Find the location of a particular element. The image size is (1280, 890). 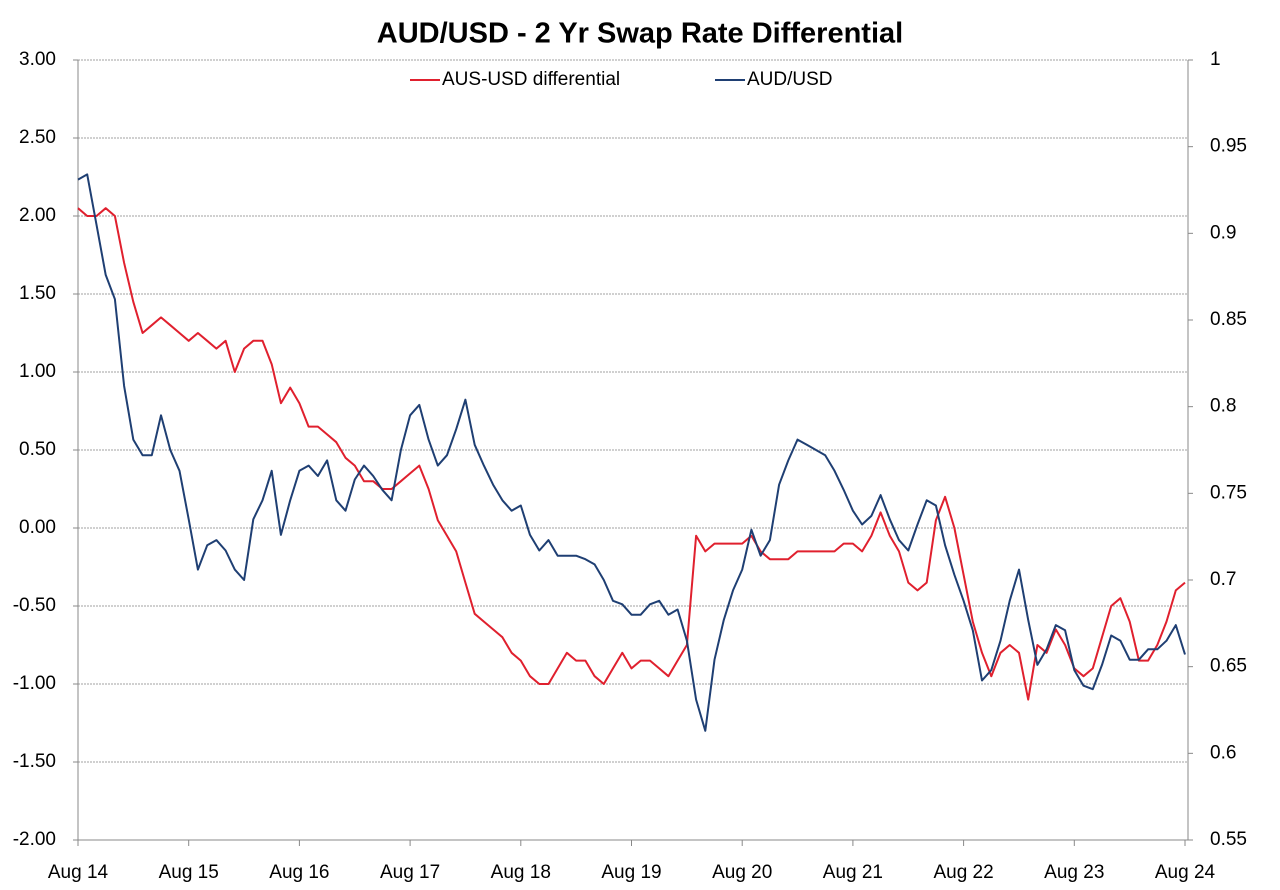

y2-tick-label: 0.8 is located at coordinates (1223, 406).